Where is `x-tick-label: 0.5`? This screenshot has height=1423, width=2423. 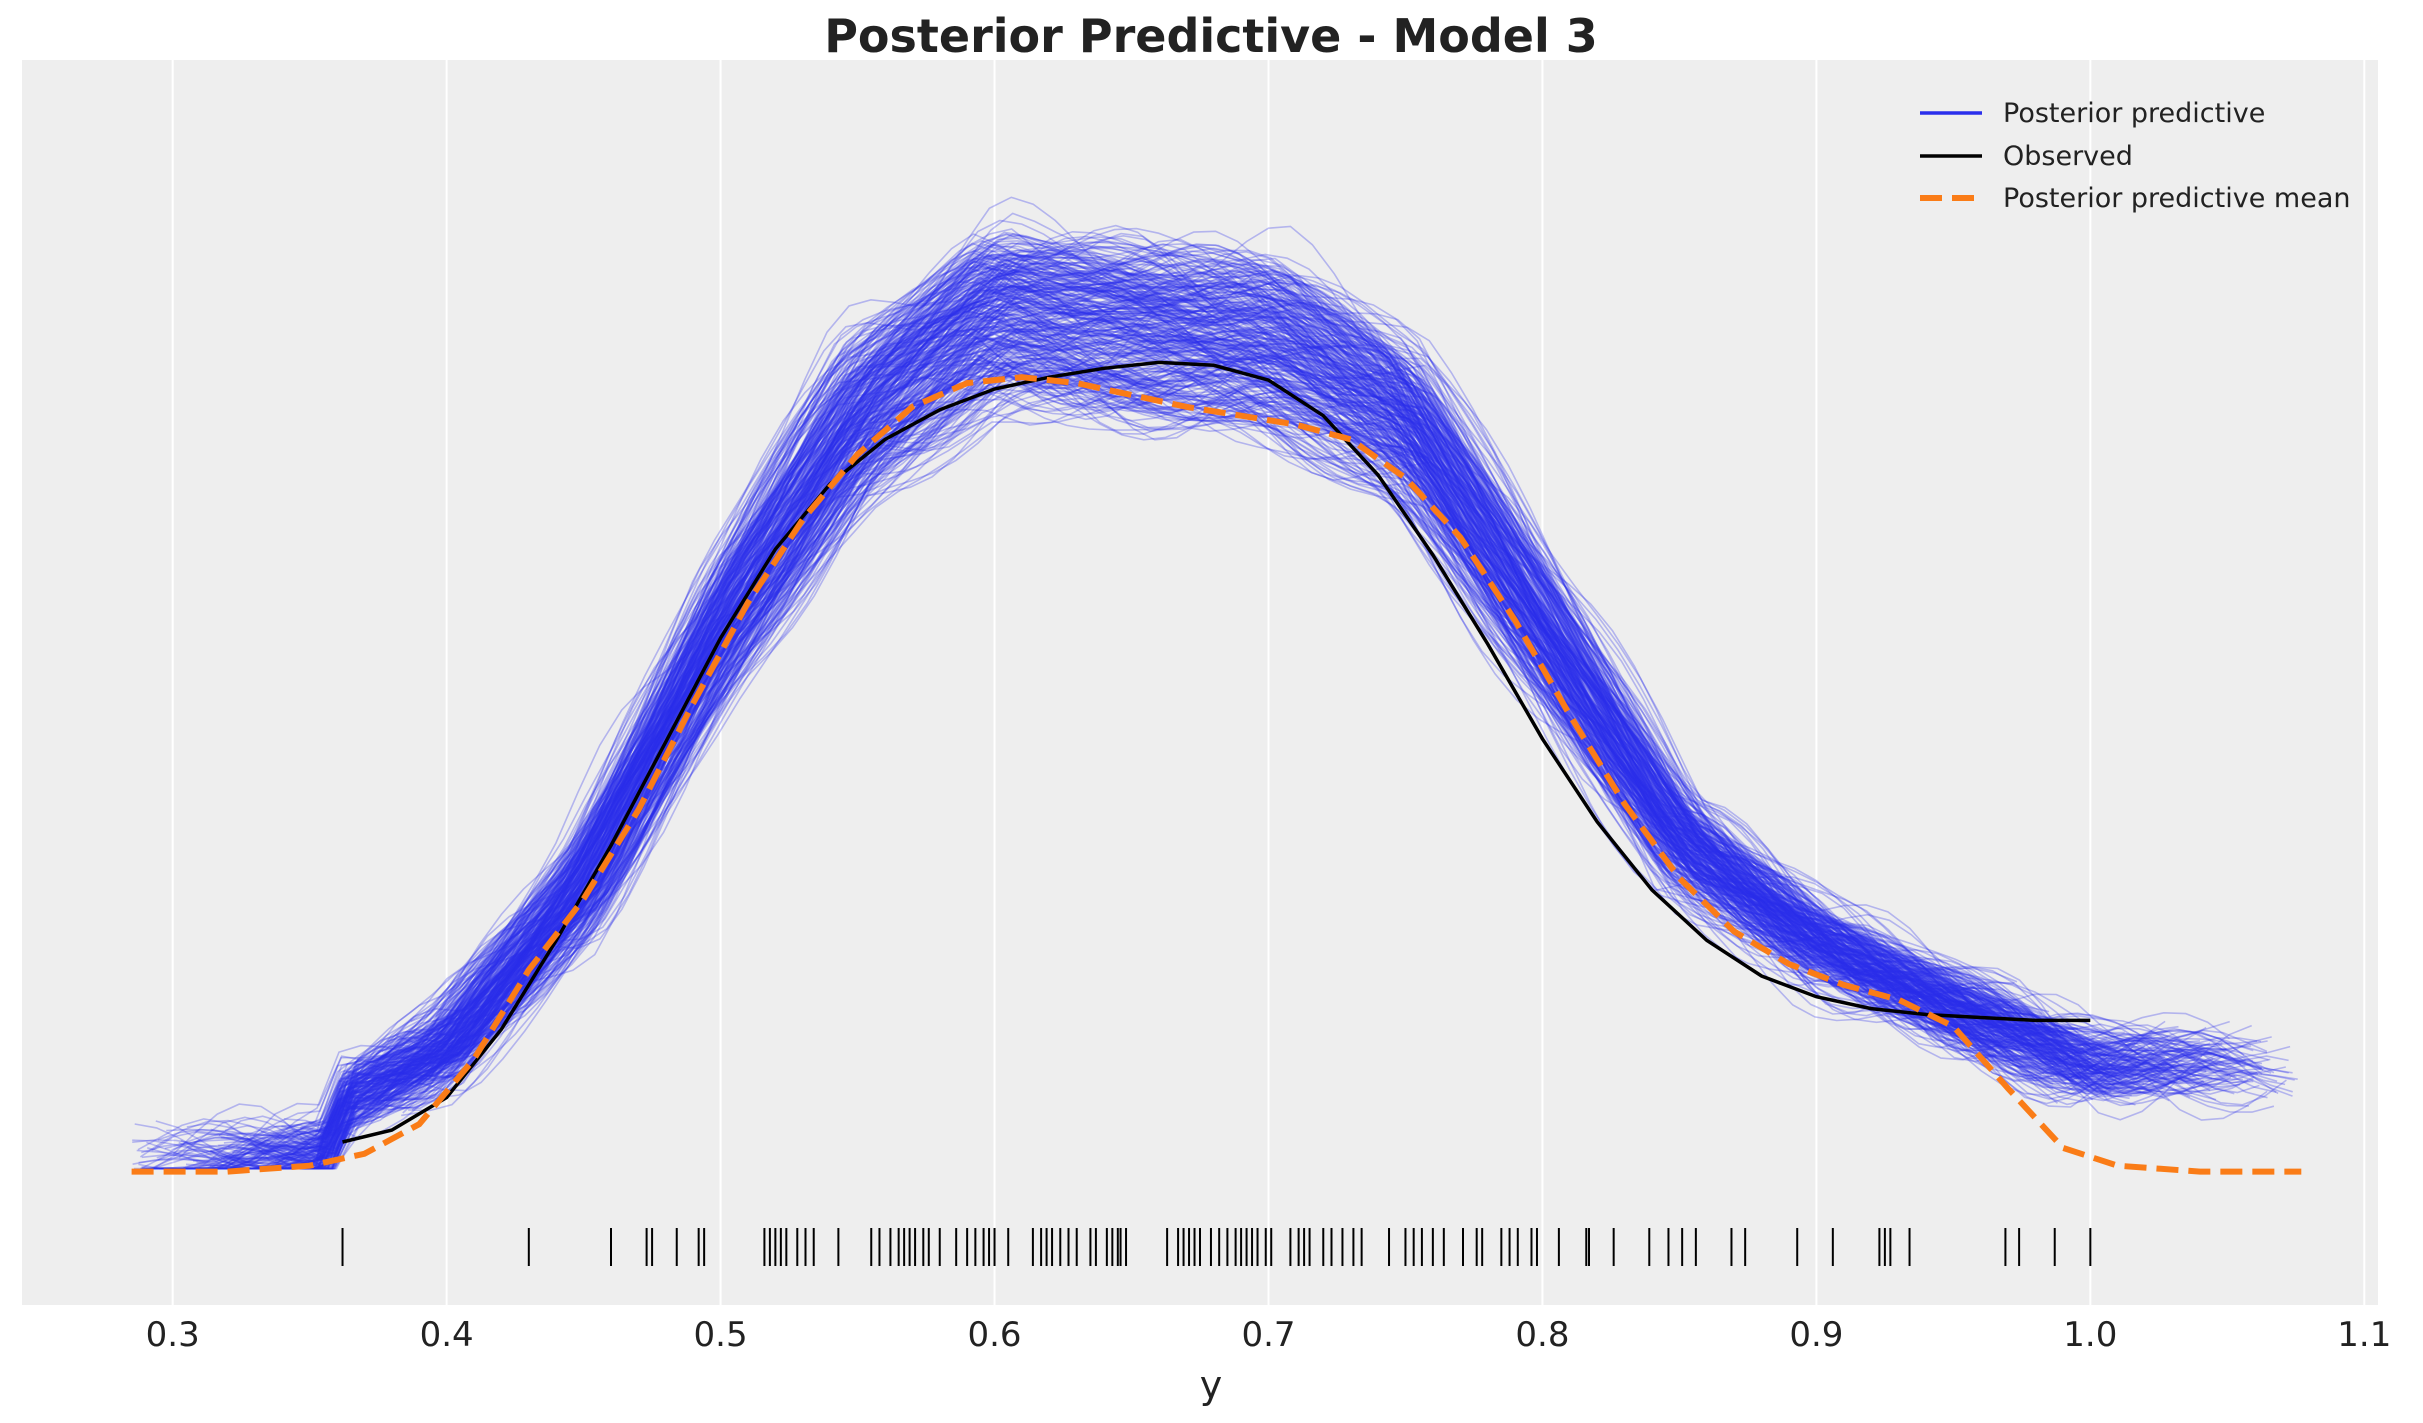 x-tick-label: 0.5 is located at coordinates (721, 1335).